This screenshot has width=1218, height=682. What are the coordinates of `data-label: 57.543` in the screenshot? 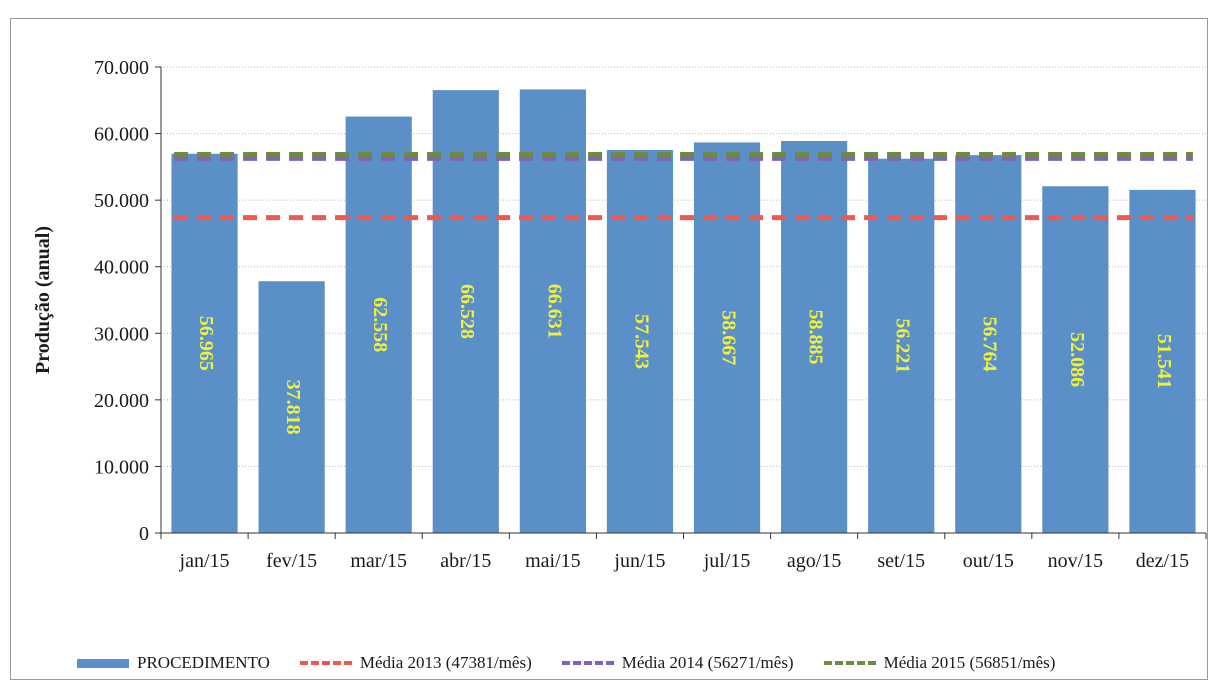 It's located at (641, 341).